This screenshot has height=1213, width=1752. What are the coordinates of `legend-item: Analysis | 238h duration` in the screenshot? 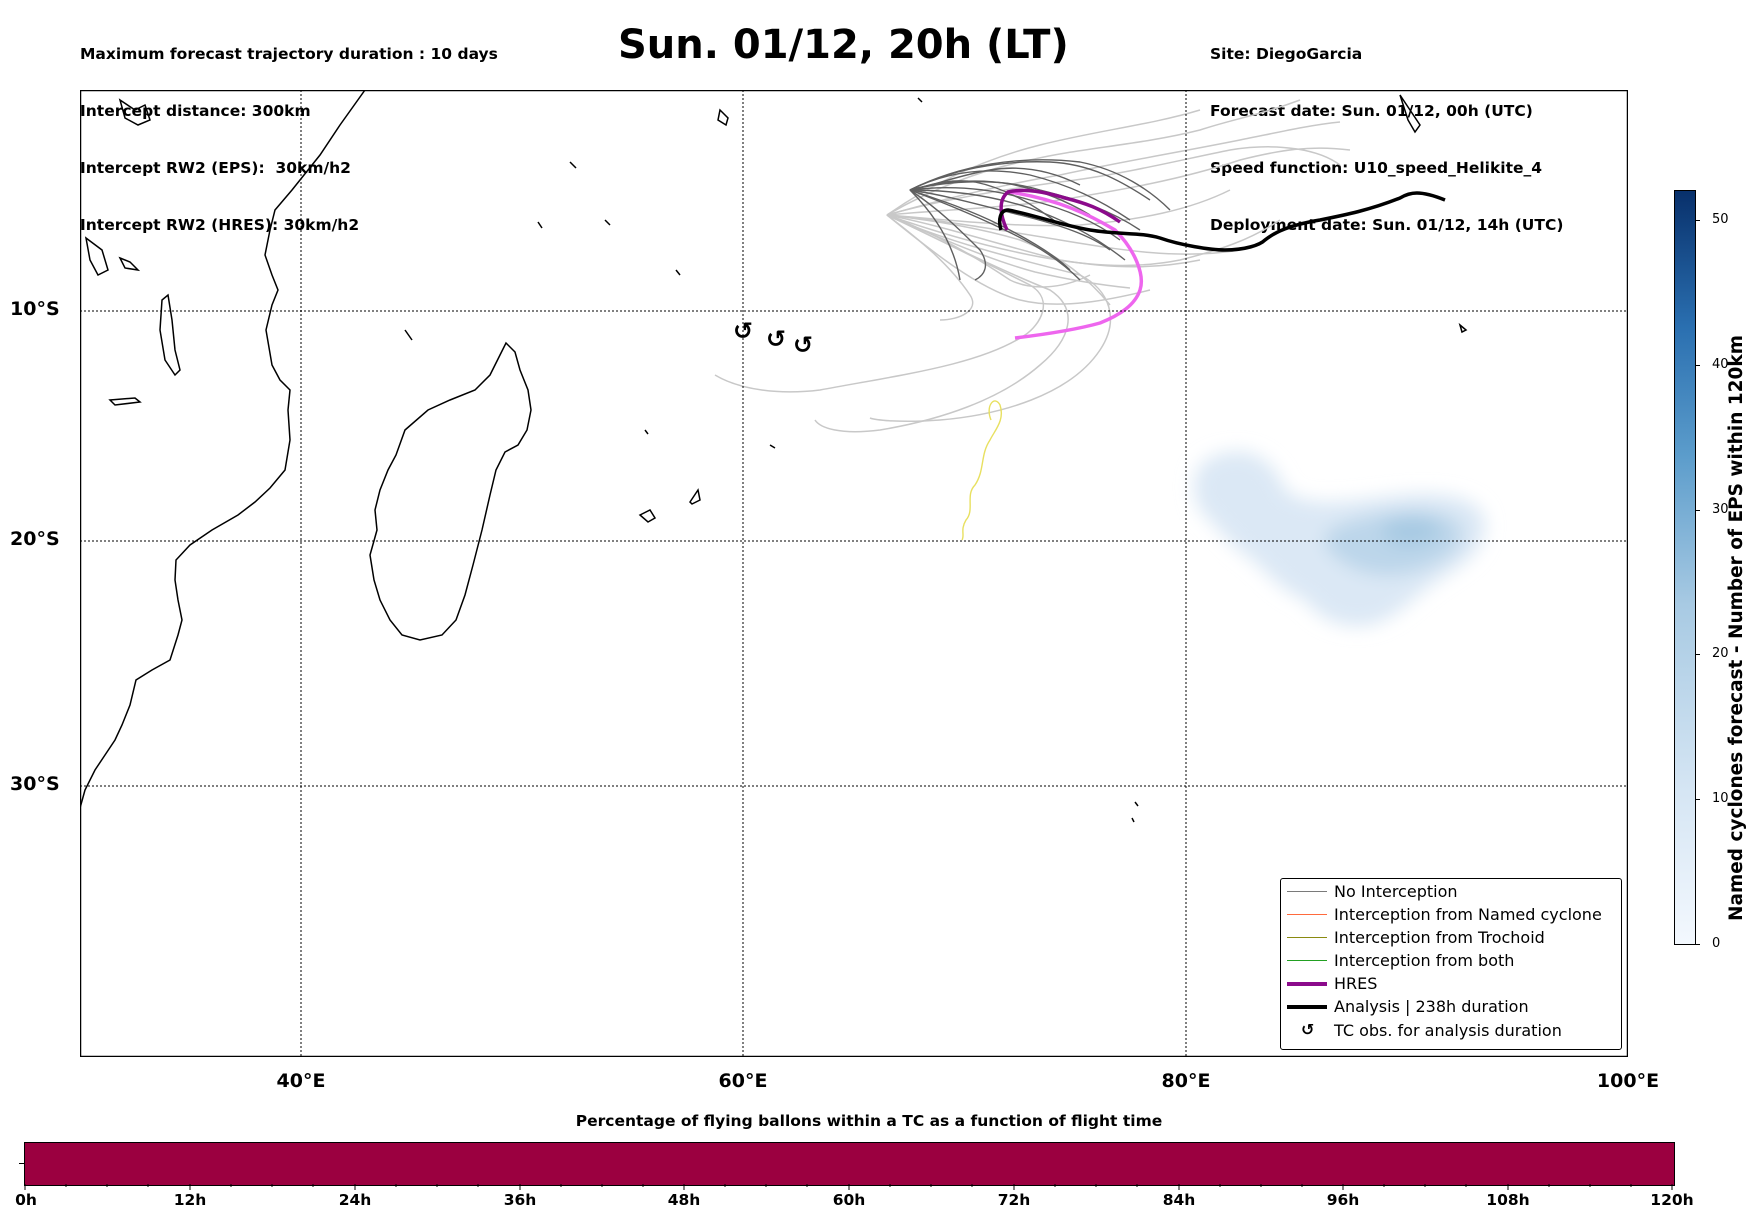 It's located at (1451, 1007).